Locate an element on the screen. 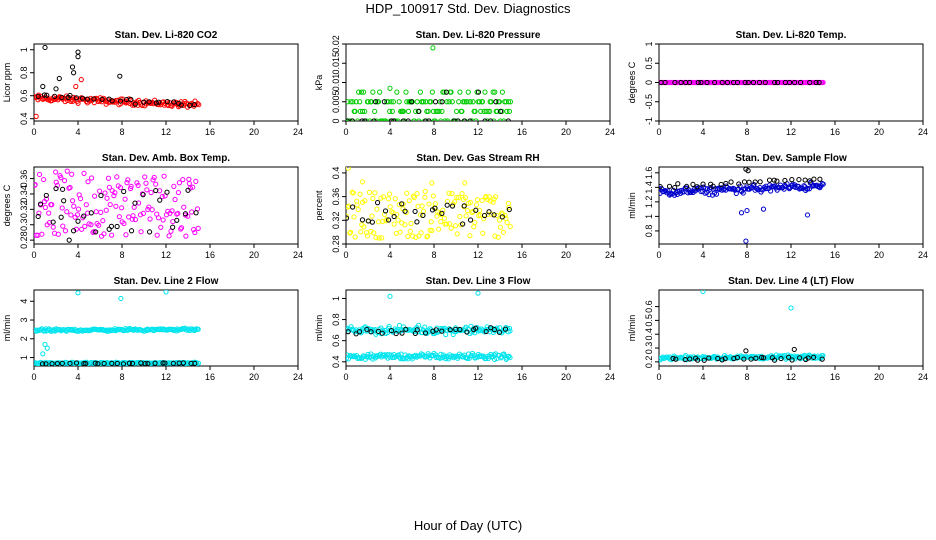  y-tick-label: 0.3 is located at coordinates (24, 224).